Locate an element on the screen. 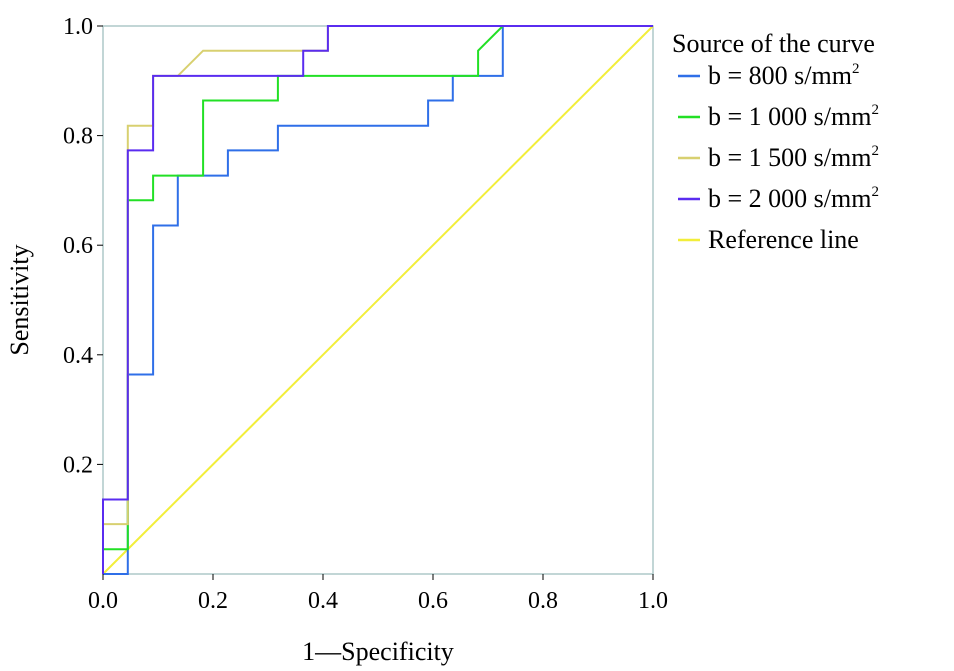 The image size is (954, 671). legend-label-main: b = 800 s/mm is located at coordinates (780, 75).